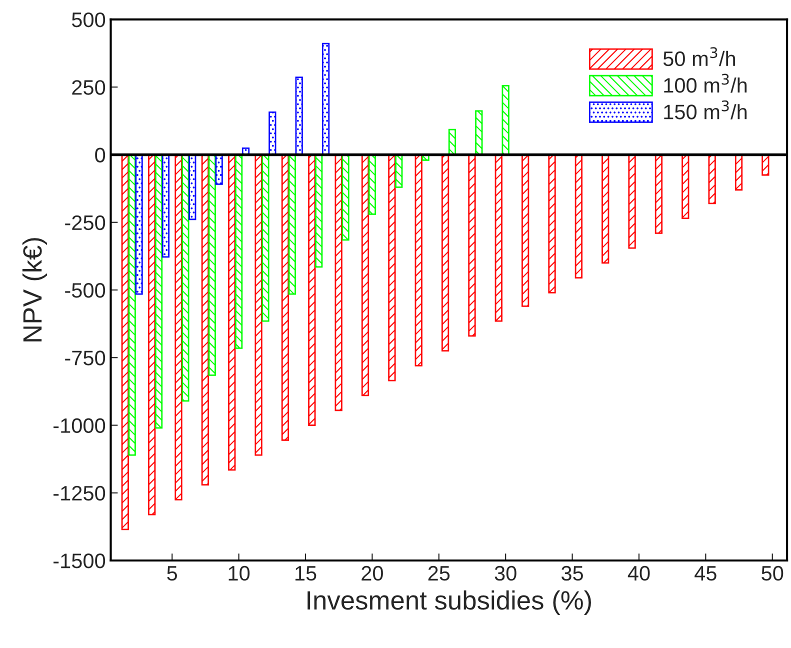 This screenshot has width=791, height=648. I want to click on y-axis-title: NPV (k€), so click(35, 290).